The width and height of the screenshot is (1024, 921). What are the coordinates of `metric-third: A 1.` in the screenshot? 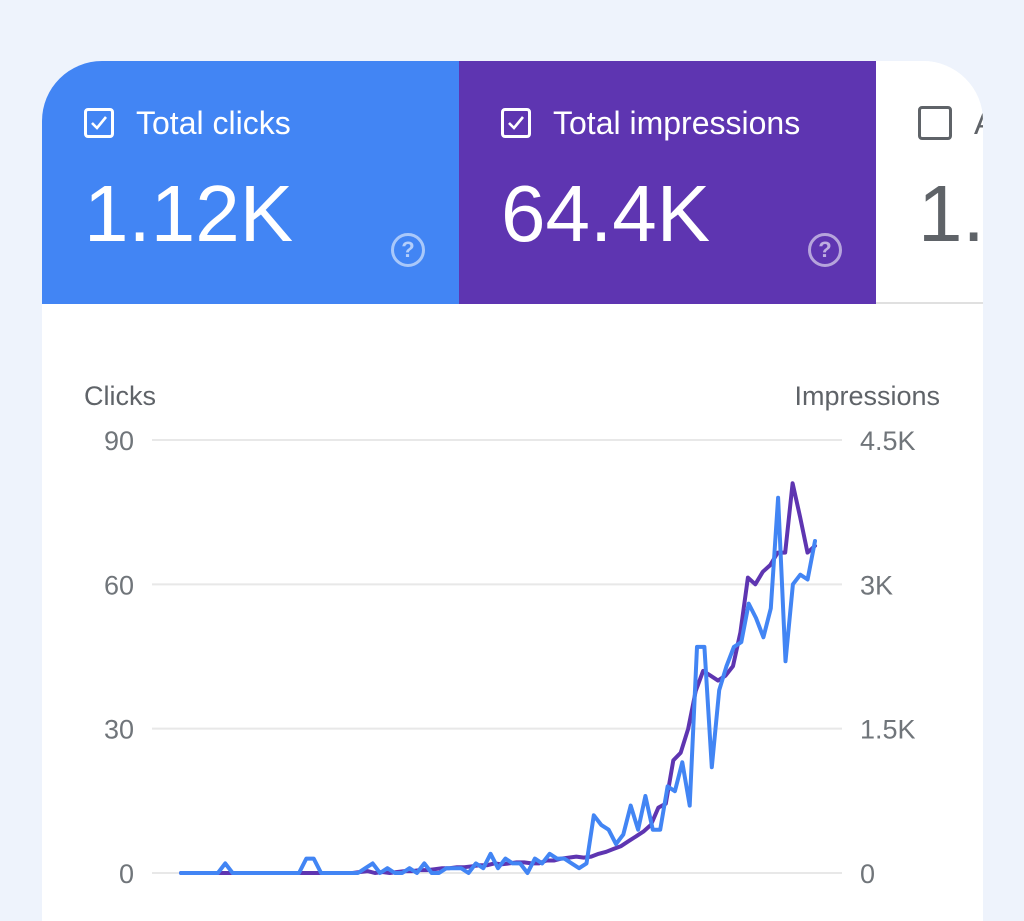 It's located at (929, 182).